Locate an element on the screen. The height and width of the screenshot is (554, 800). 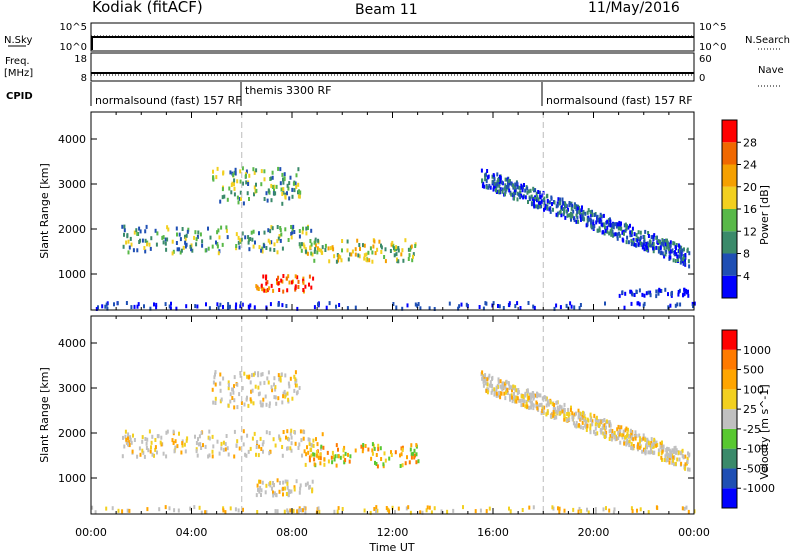
x-tick-label: 04:00 is located at coordinates (192, 532).